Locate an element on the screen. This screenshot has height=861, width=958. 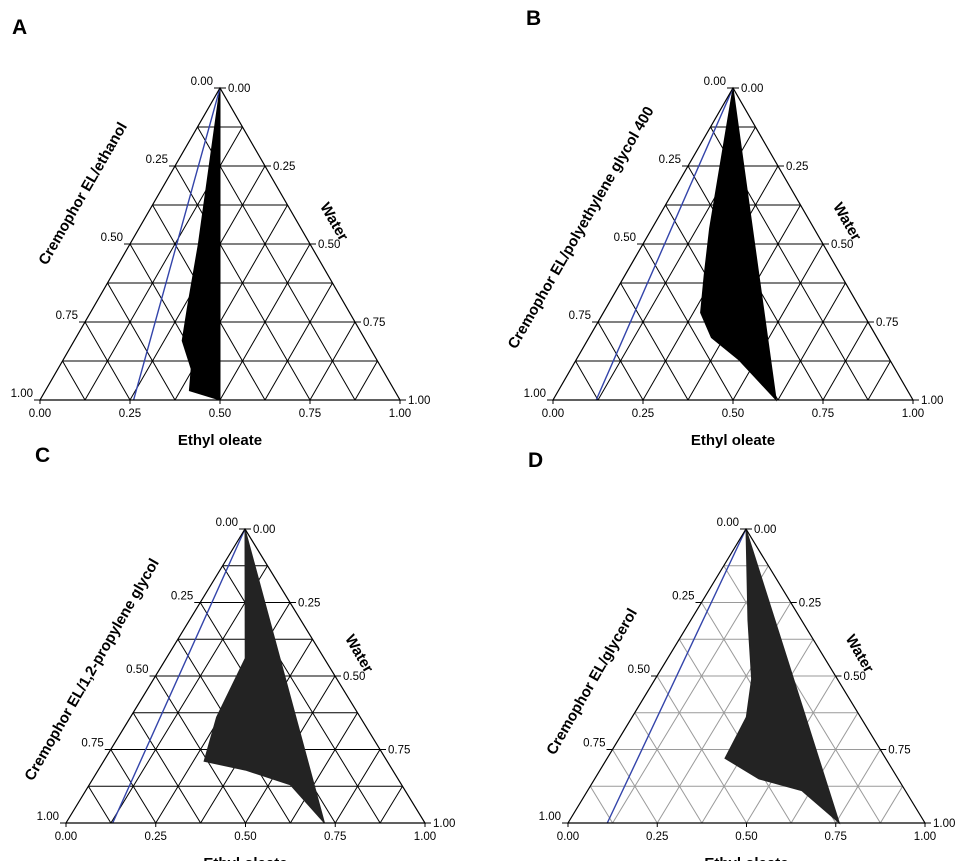
panel-letter: C is located at coordinates (42, 455).